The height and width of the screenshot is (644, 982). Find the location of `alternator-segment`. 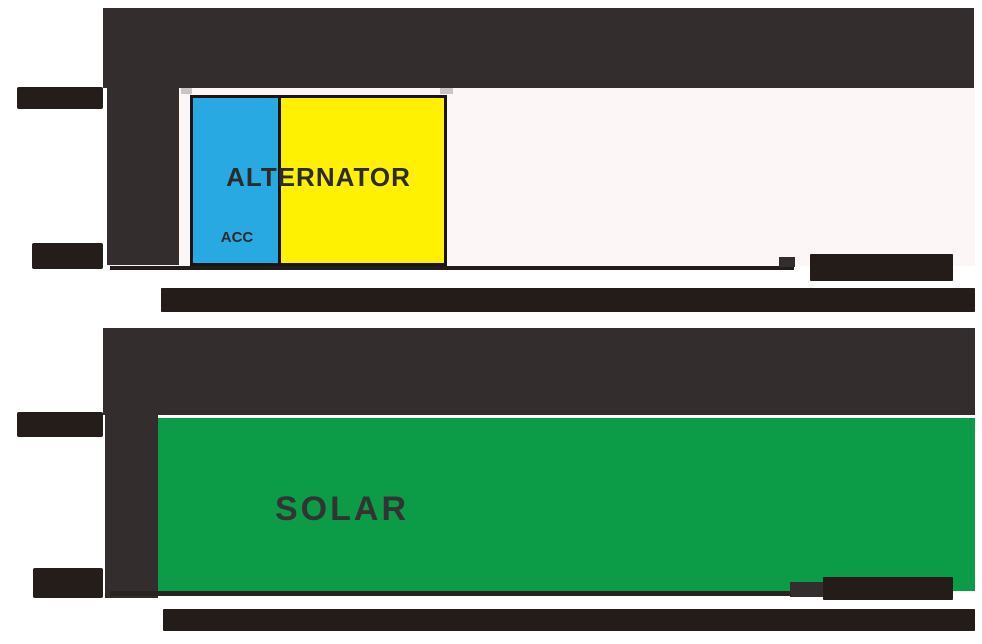

alternator-segment is located at coordinates (362, 180).